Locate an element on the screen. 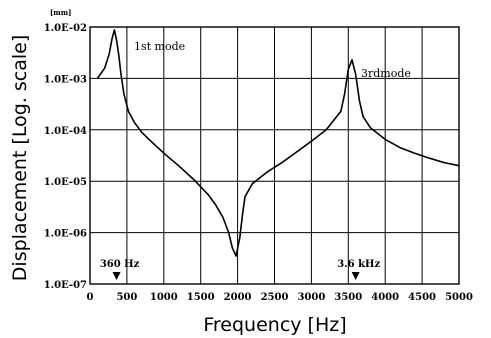 The image size is (491, 338). y-tick-label: 1.0E-07 is located at coordinates (65, 285).